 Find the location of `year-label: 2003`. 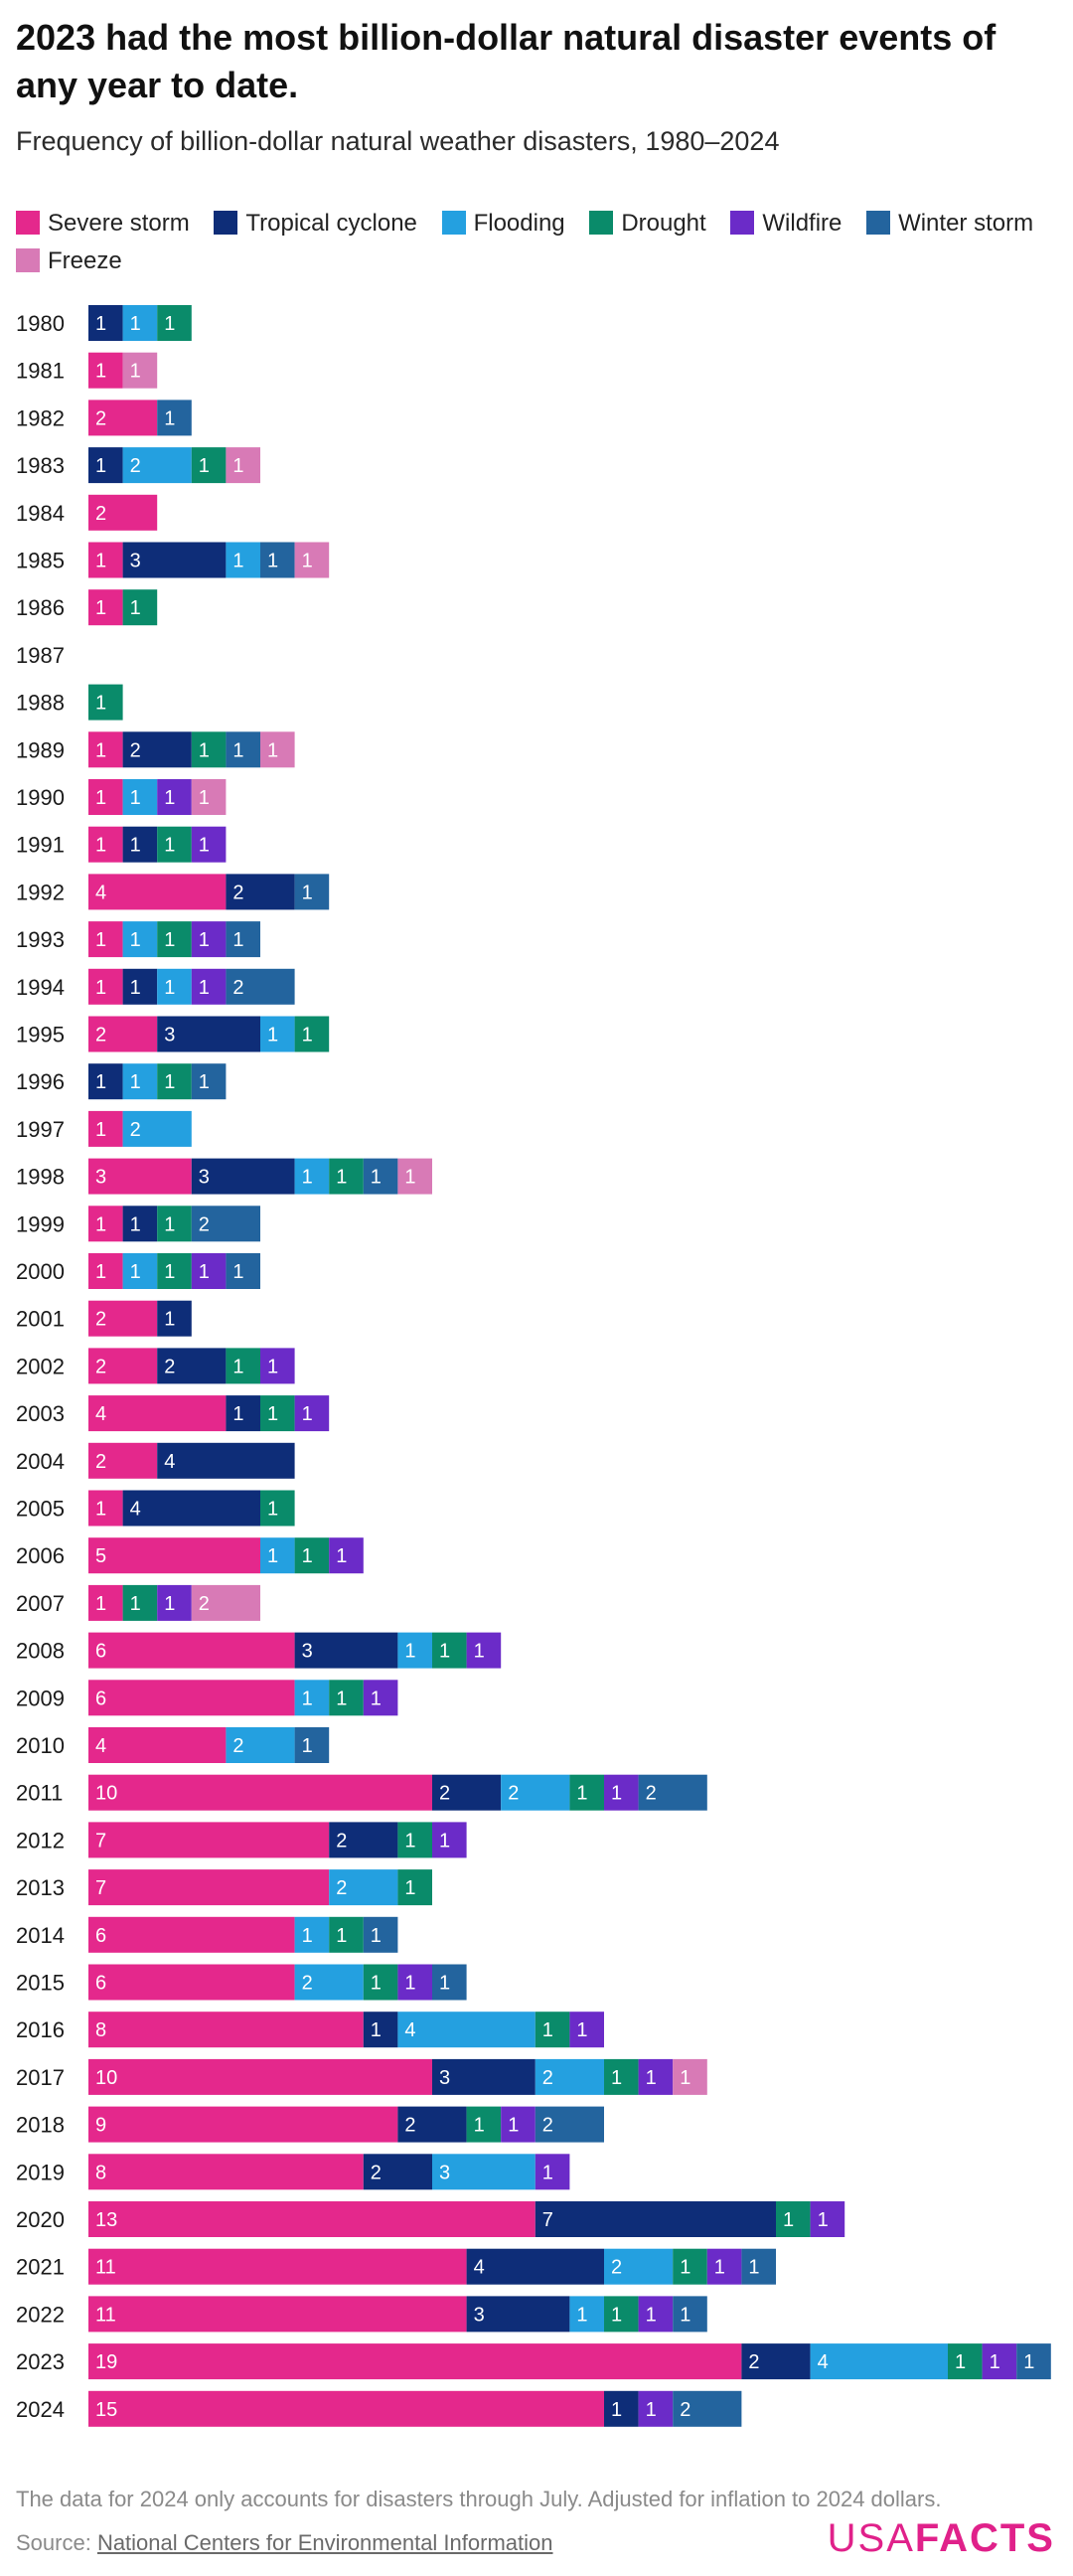

year-label: 2003 is located at coordinates (40, 1413).